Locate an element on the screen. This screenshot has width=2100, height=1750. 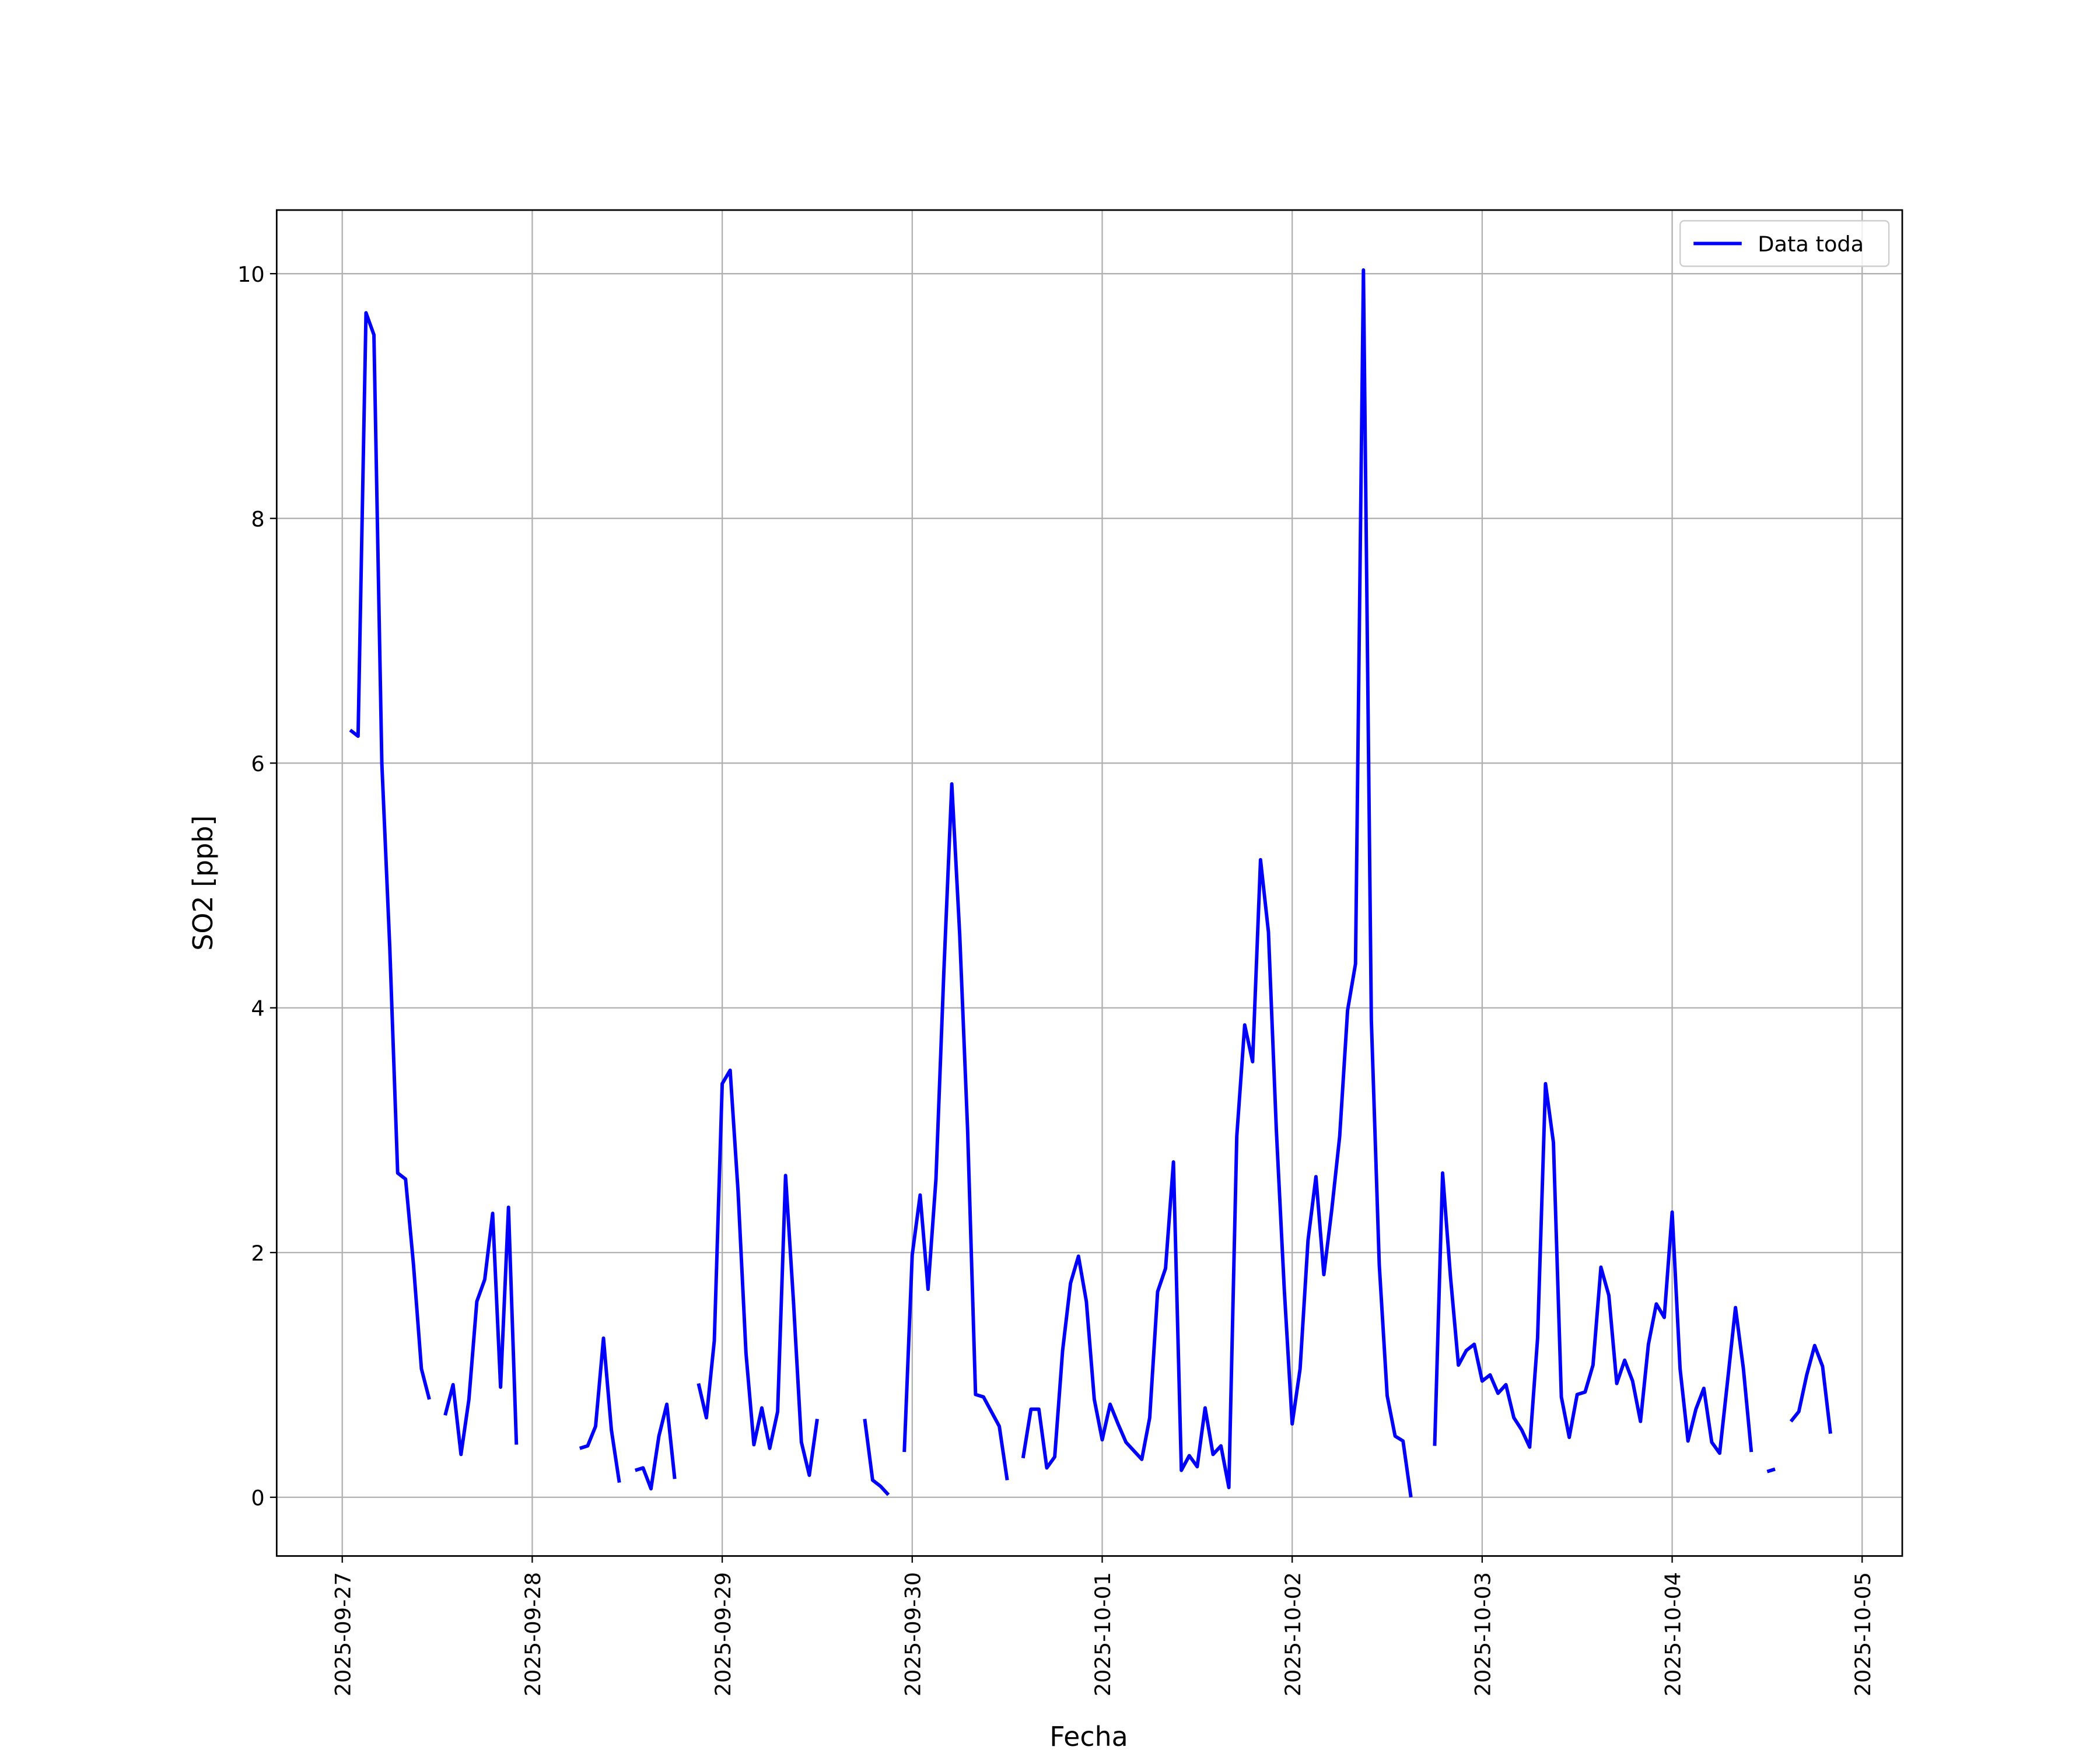
x-tick-label: 2025-10-03 is located at coordinates (1483, 1634).